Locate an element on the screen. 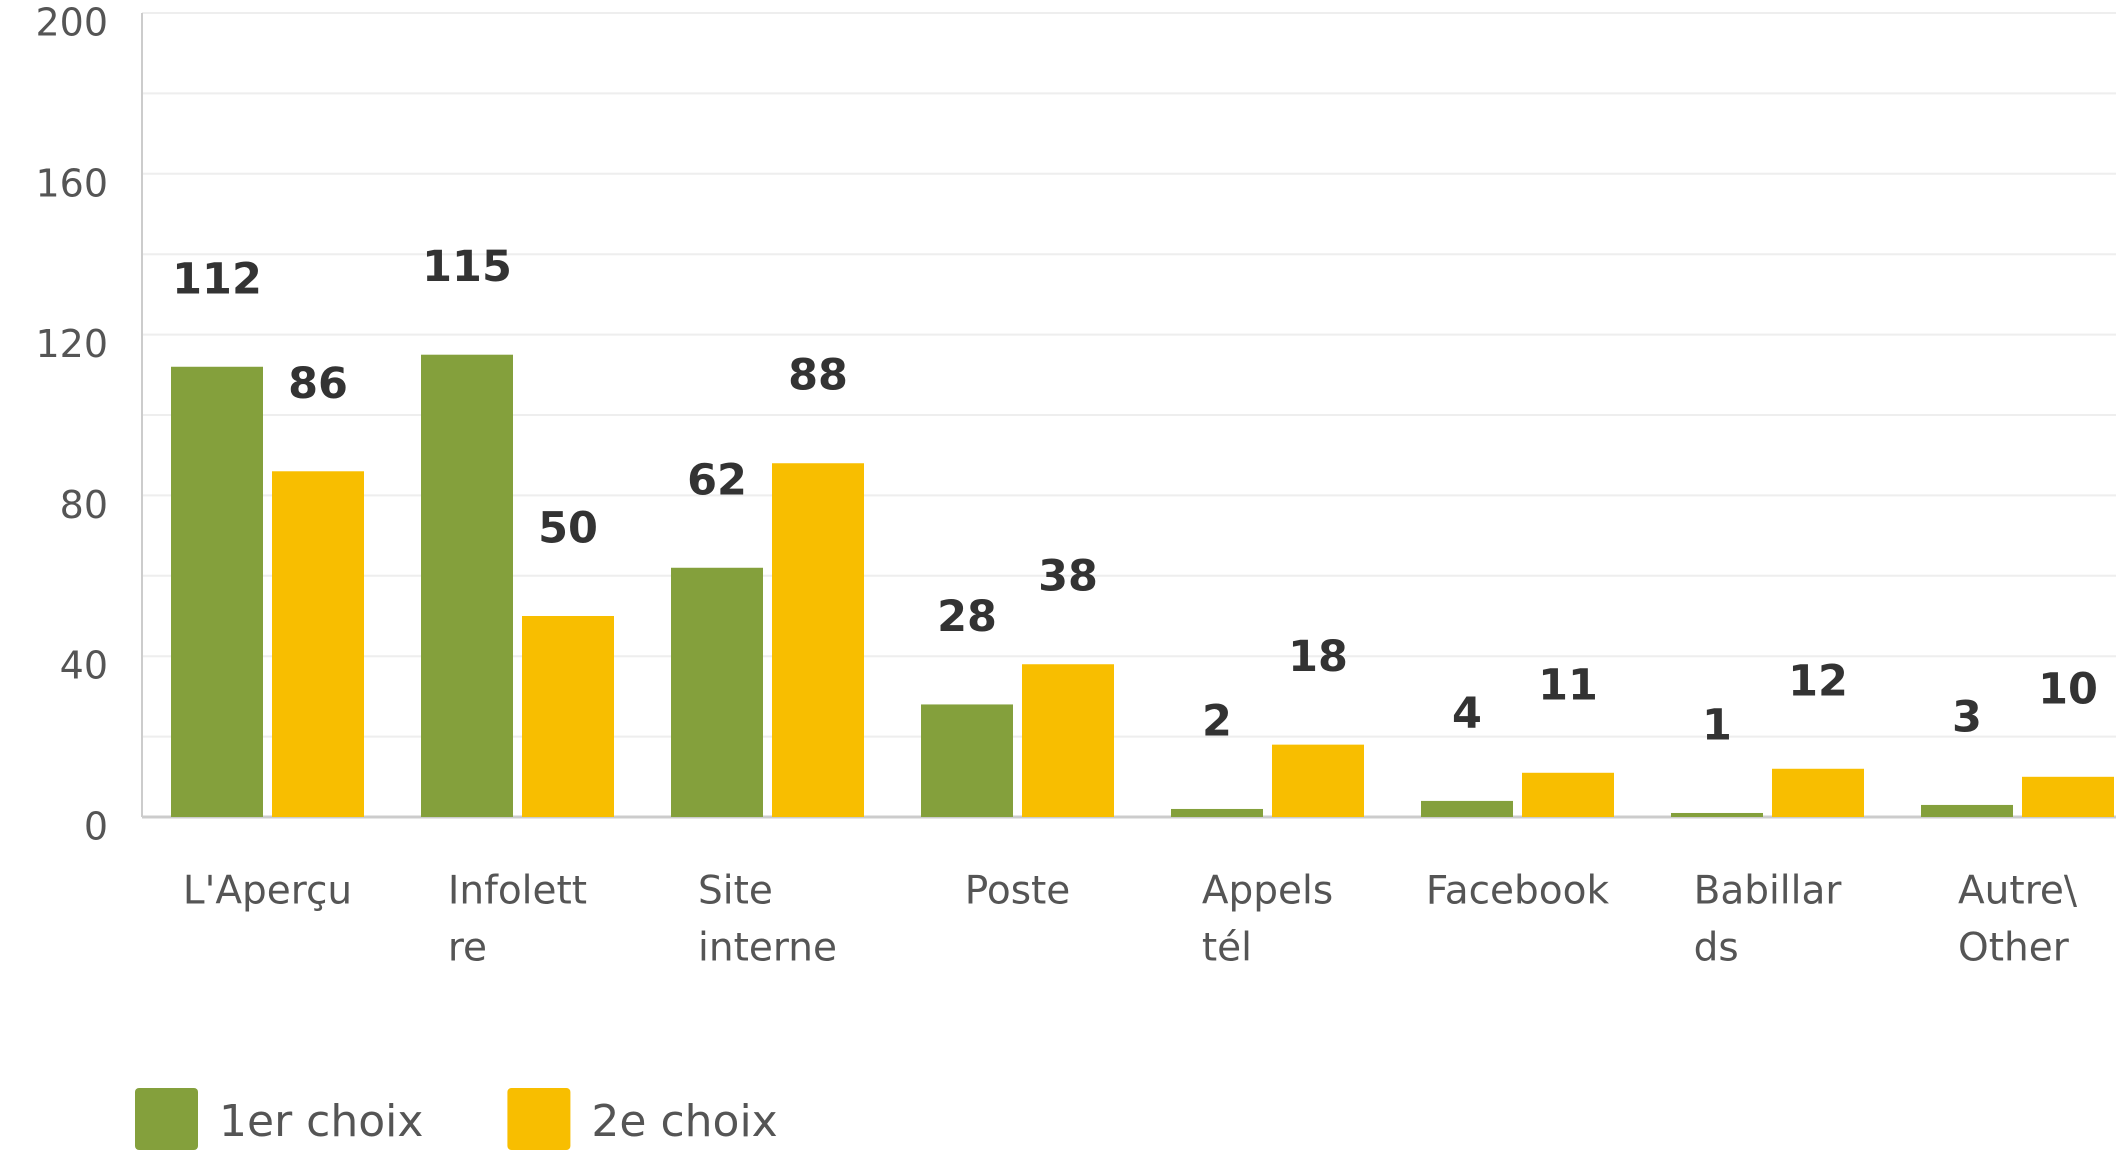 Image resolution: width=2116 pixels, height=1150 pixels. y-tick-label: 0 is located at coordinates (96, 827).